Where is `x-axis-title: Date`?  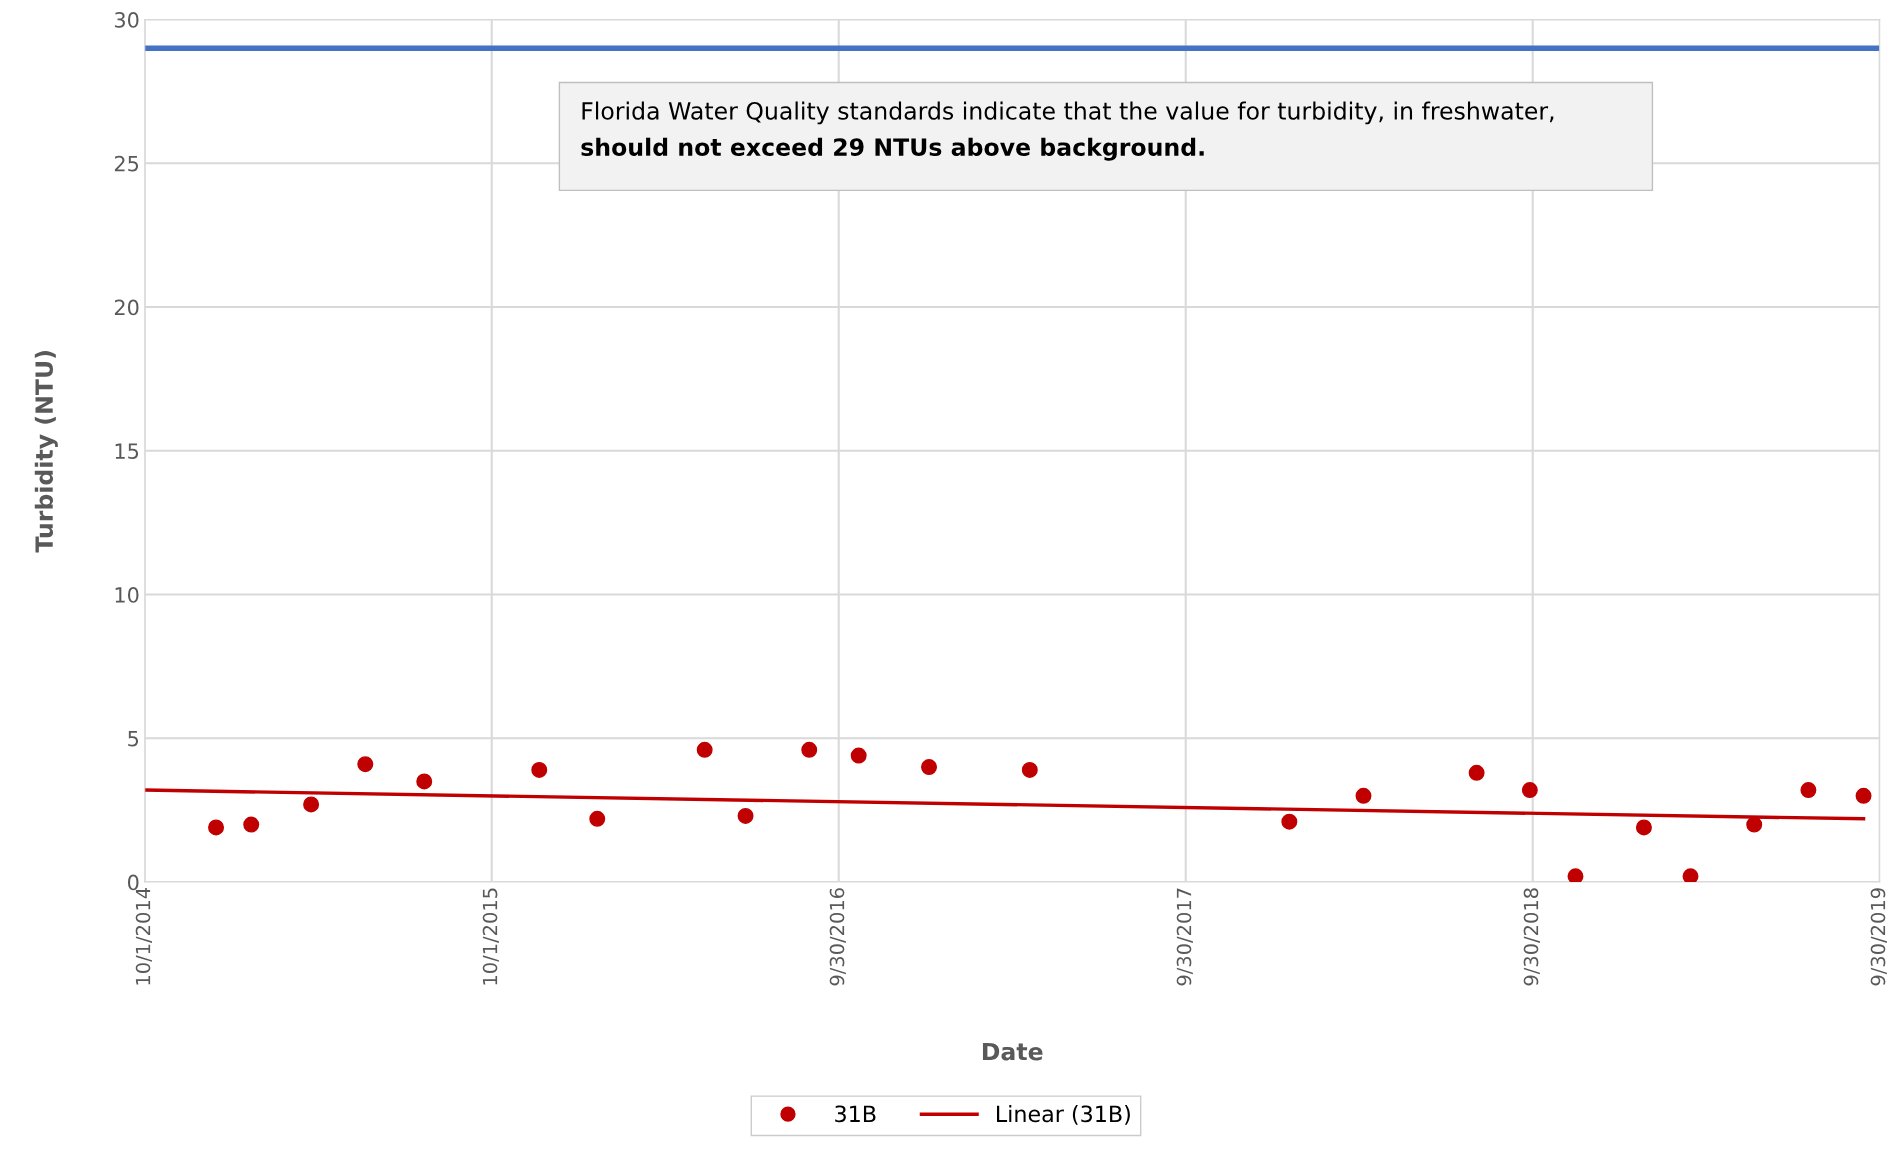
x-axis-title: Date is located at coordinates (1012, 1051).